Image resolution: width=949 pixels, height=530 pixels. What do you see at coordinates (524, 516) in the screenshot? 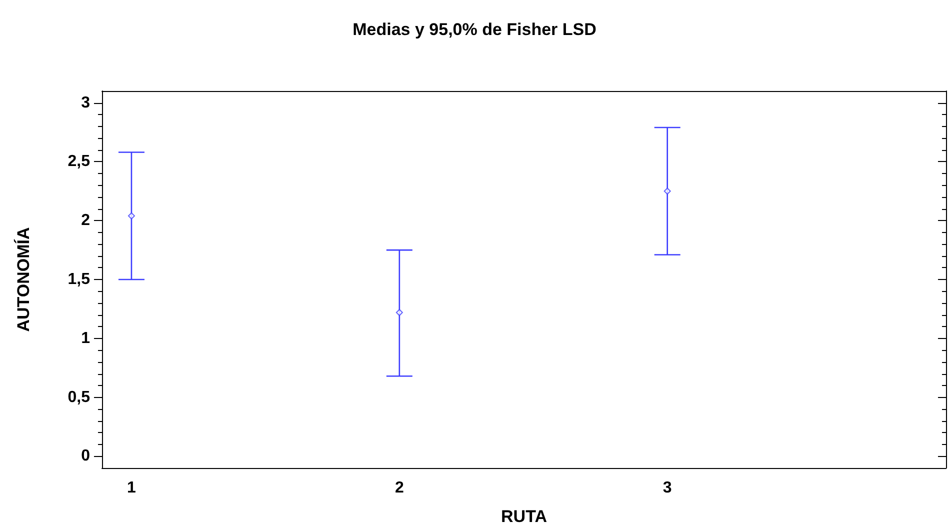
I see `x-axis-title: RUTA` at bounding box center [524, 516].